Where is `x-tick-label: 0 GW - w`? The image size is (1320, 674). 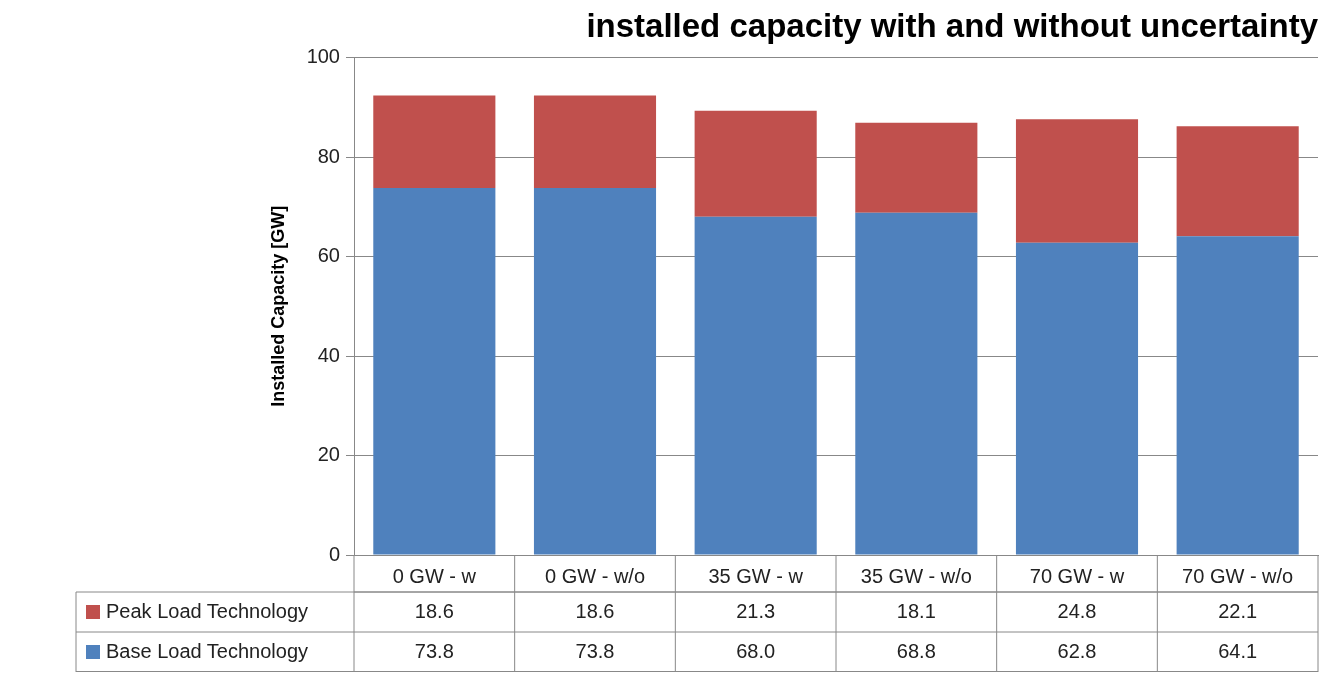 x-tick-label: 0 GW - w is located at coordinates (434, 575).